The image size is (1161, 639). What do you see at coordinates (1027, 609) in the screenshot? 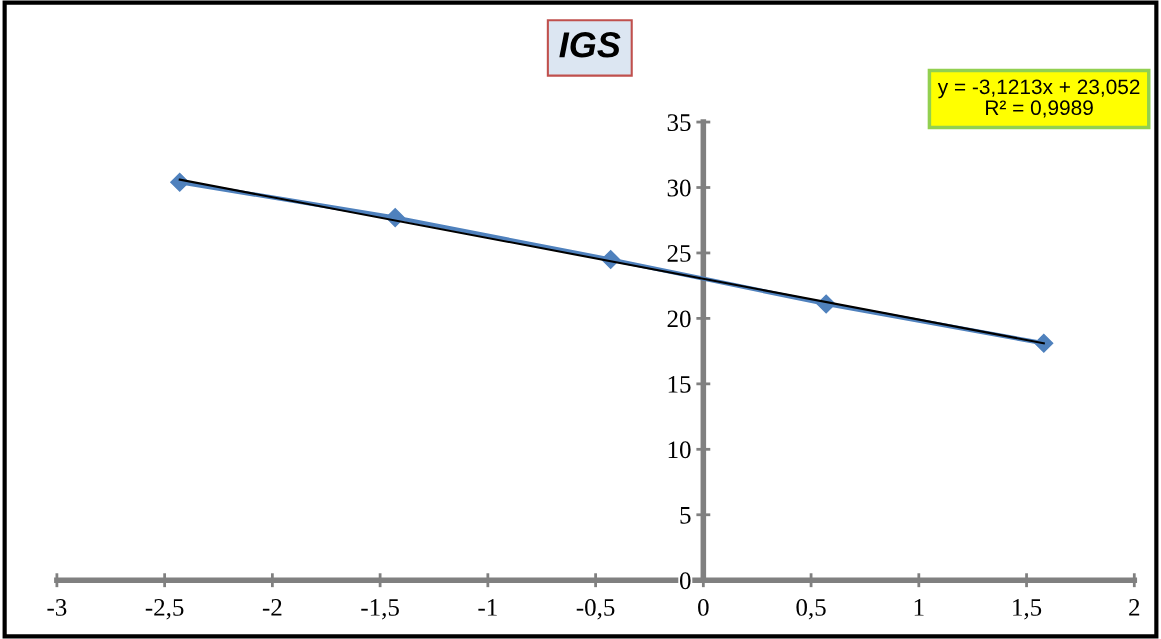
I see `x-tick-label: 1,5` at bounding box center [1027, 609].